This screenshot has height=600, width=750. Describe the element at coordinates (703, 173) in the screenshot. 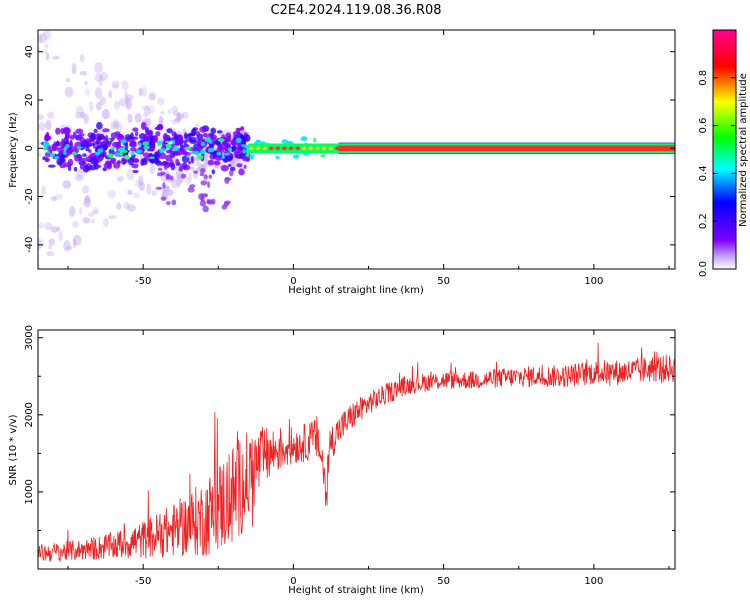

I see `colorbar-tick-label: 0.4` at that location.